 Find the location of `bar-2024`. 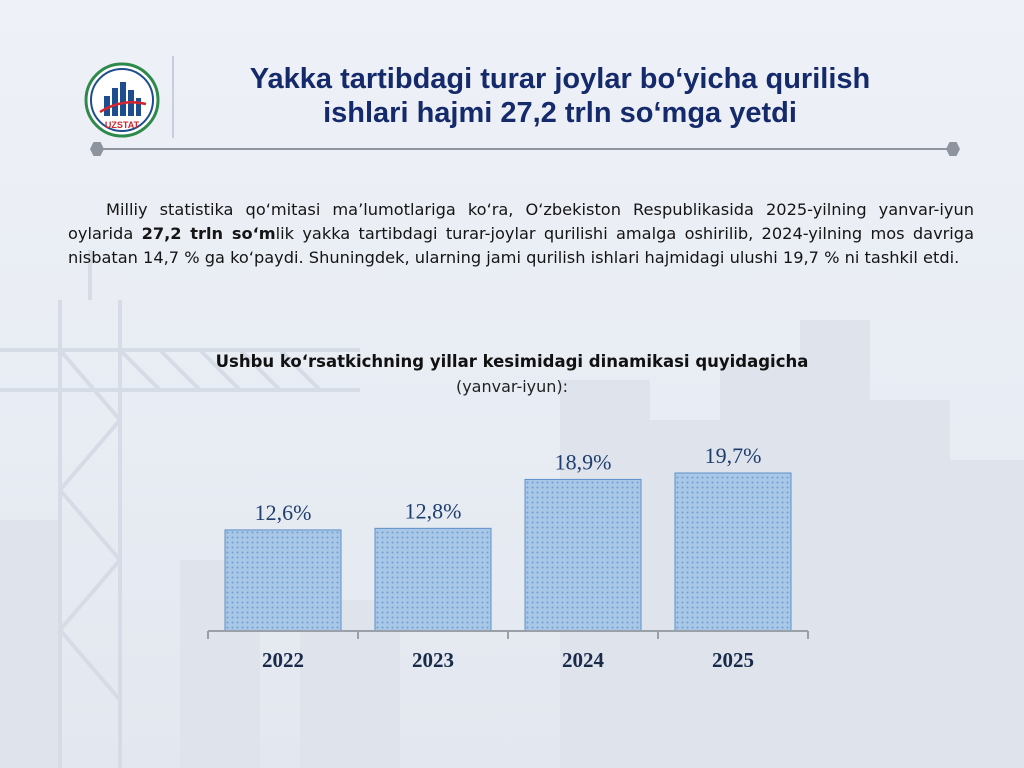

bar-2024 is located at coordinates (583, 555).